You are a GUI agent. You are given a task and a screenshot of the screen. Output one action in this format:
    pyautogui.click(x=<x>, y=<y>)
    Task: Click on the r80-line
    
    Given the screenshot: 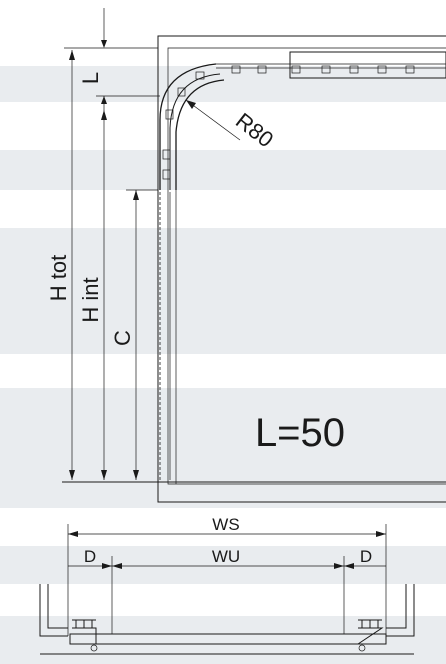 What is the action you would take?
    pyautogui.click(x=213, y=120)
    